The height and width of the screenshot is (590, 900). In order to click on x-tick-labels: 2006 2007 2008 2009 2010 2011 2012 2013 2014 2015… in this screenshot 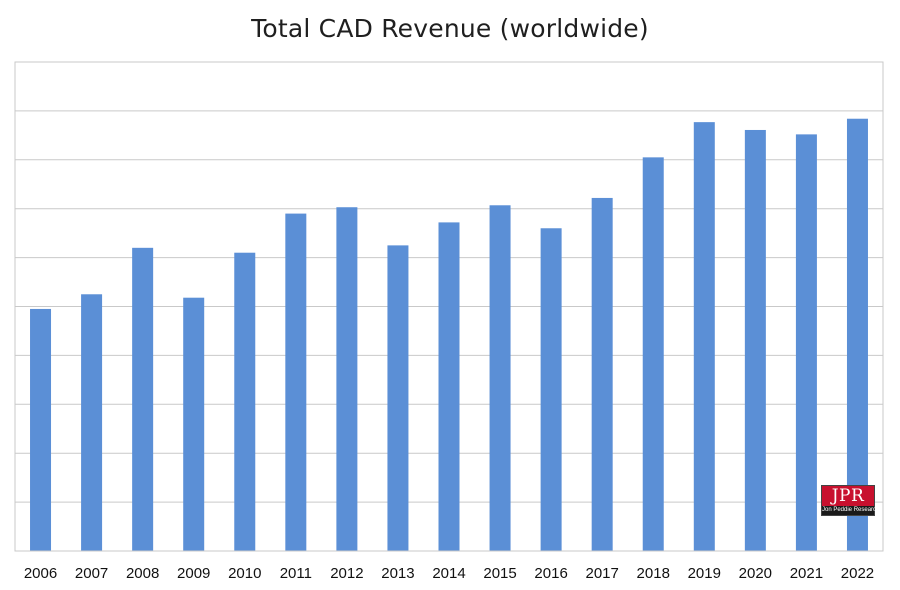, I will do `click(449, 573)`.